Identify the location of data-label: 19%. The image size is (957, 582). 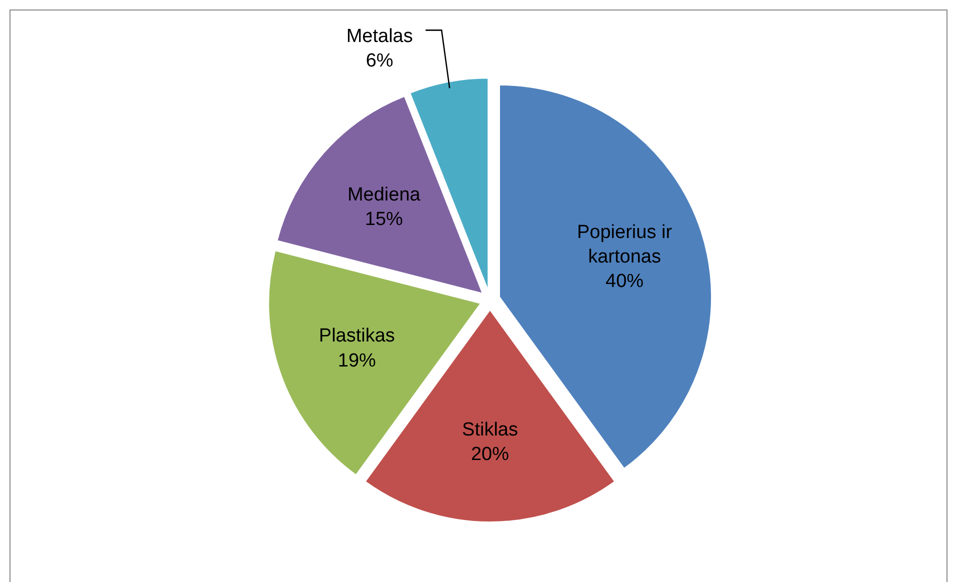
(357, 361).